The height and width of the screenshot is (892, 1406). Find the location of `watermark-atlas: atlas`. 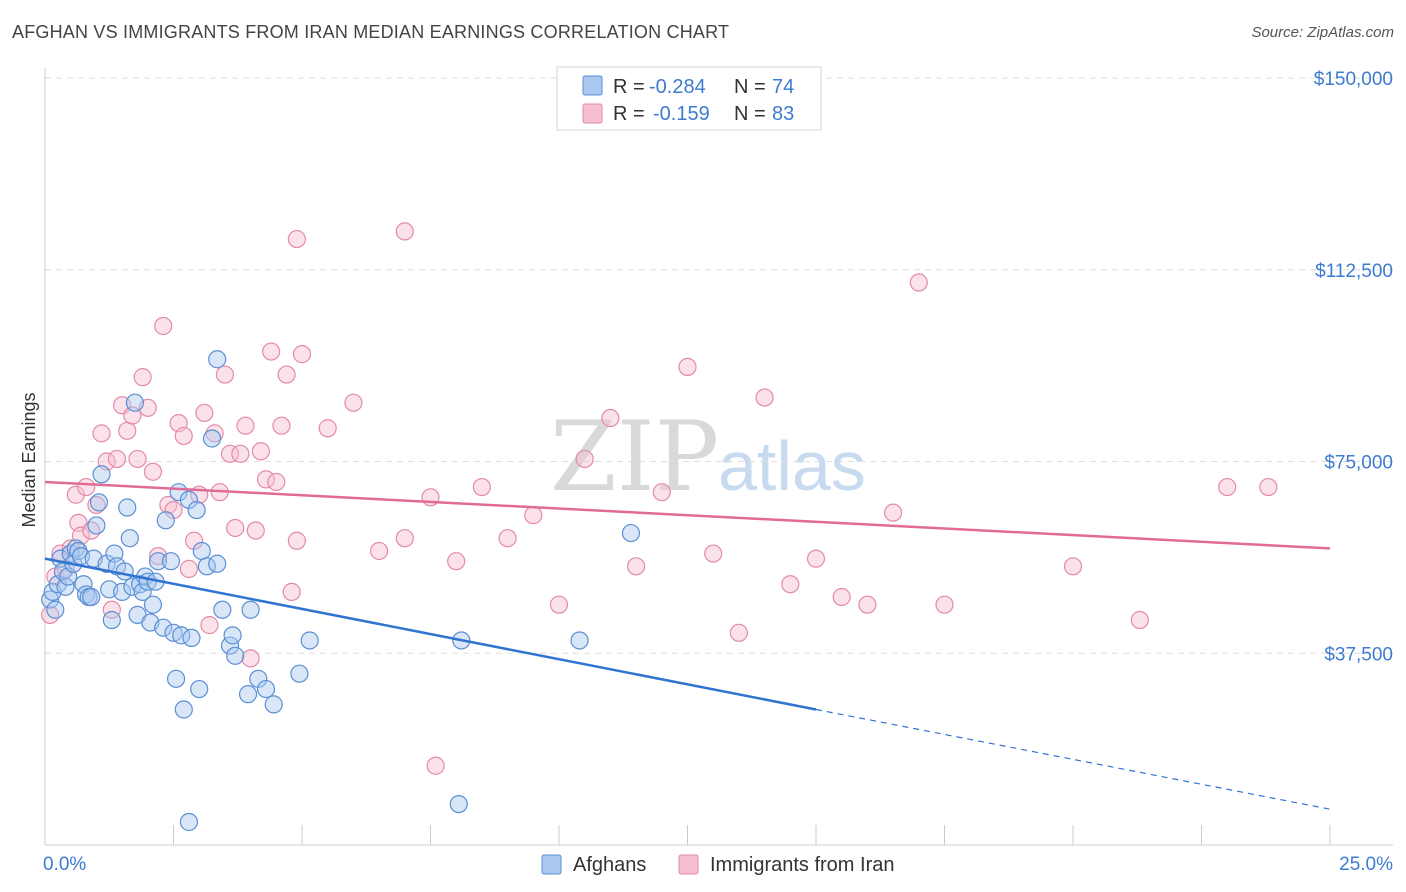

watermark-atlas: atlas is located at coordinates (792, 466).